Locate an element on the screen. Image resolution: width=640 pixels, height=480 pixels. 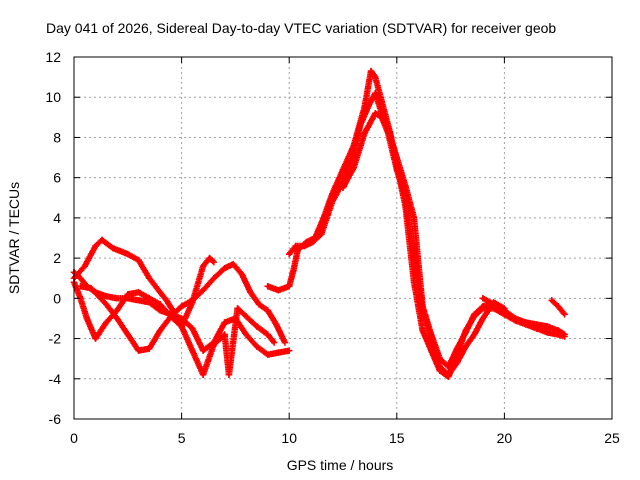
y-tick-label: 10 is located at coordinates (53, 97).